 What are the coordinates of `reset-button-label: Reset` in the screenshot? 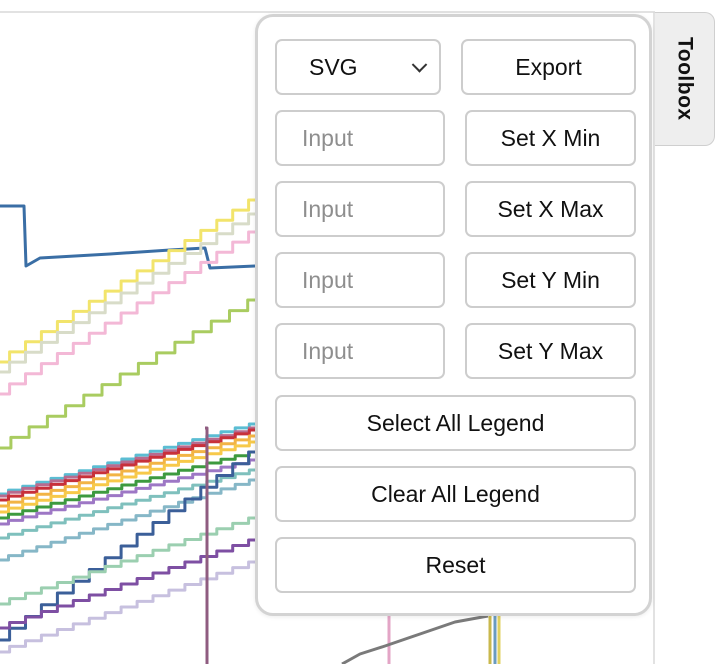 It's located at (455, 564).